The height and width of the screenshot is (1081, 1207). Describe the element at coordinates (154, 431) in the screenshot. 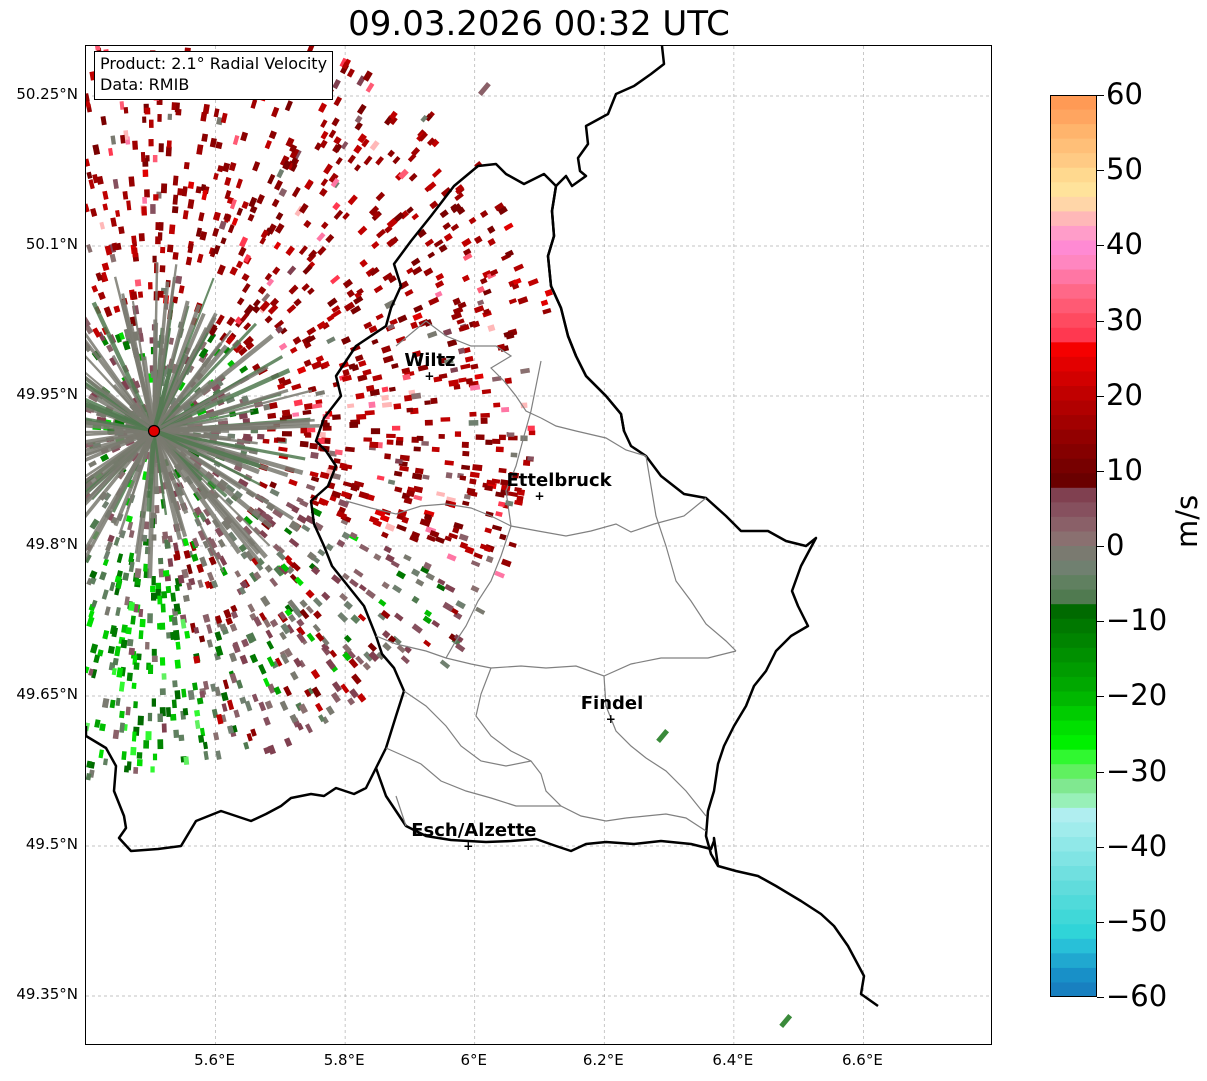

I see `radar-site-marker` at that location.